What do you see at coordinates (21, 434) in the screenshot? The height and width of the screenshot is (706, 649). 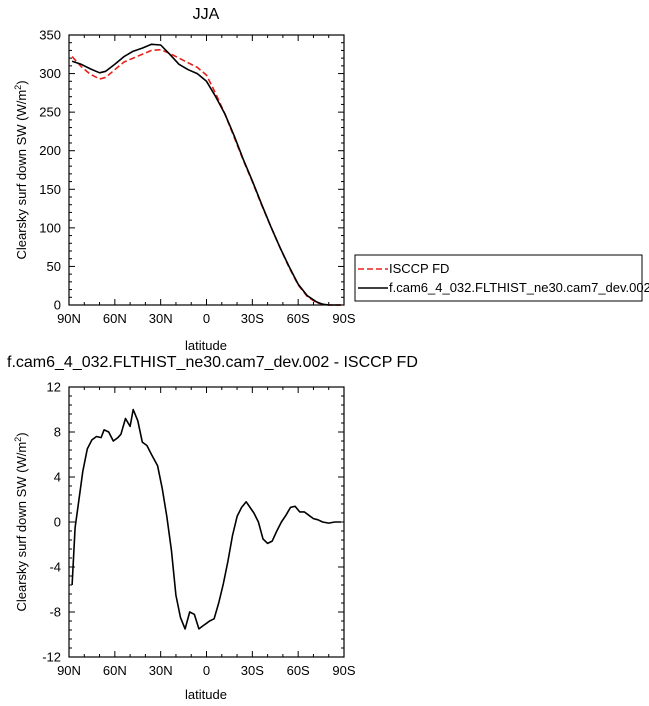 I see `bottom-y-label-tail: )` at bounding box center [21, 434].